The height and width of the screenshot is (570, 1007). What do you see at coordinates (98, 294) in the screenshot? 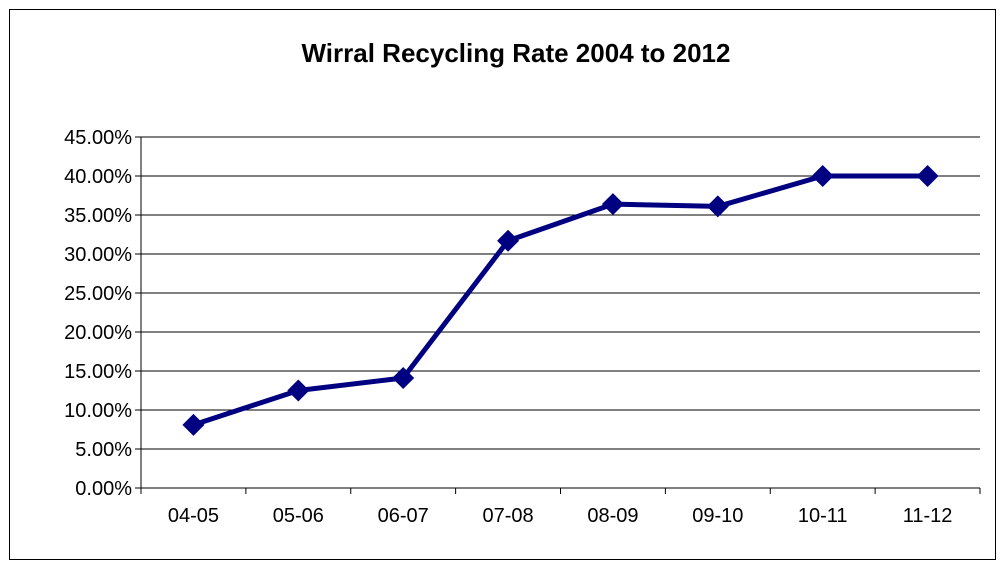
I see `y-tick-label: 25.00%` at bounding box center [98, 294].